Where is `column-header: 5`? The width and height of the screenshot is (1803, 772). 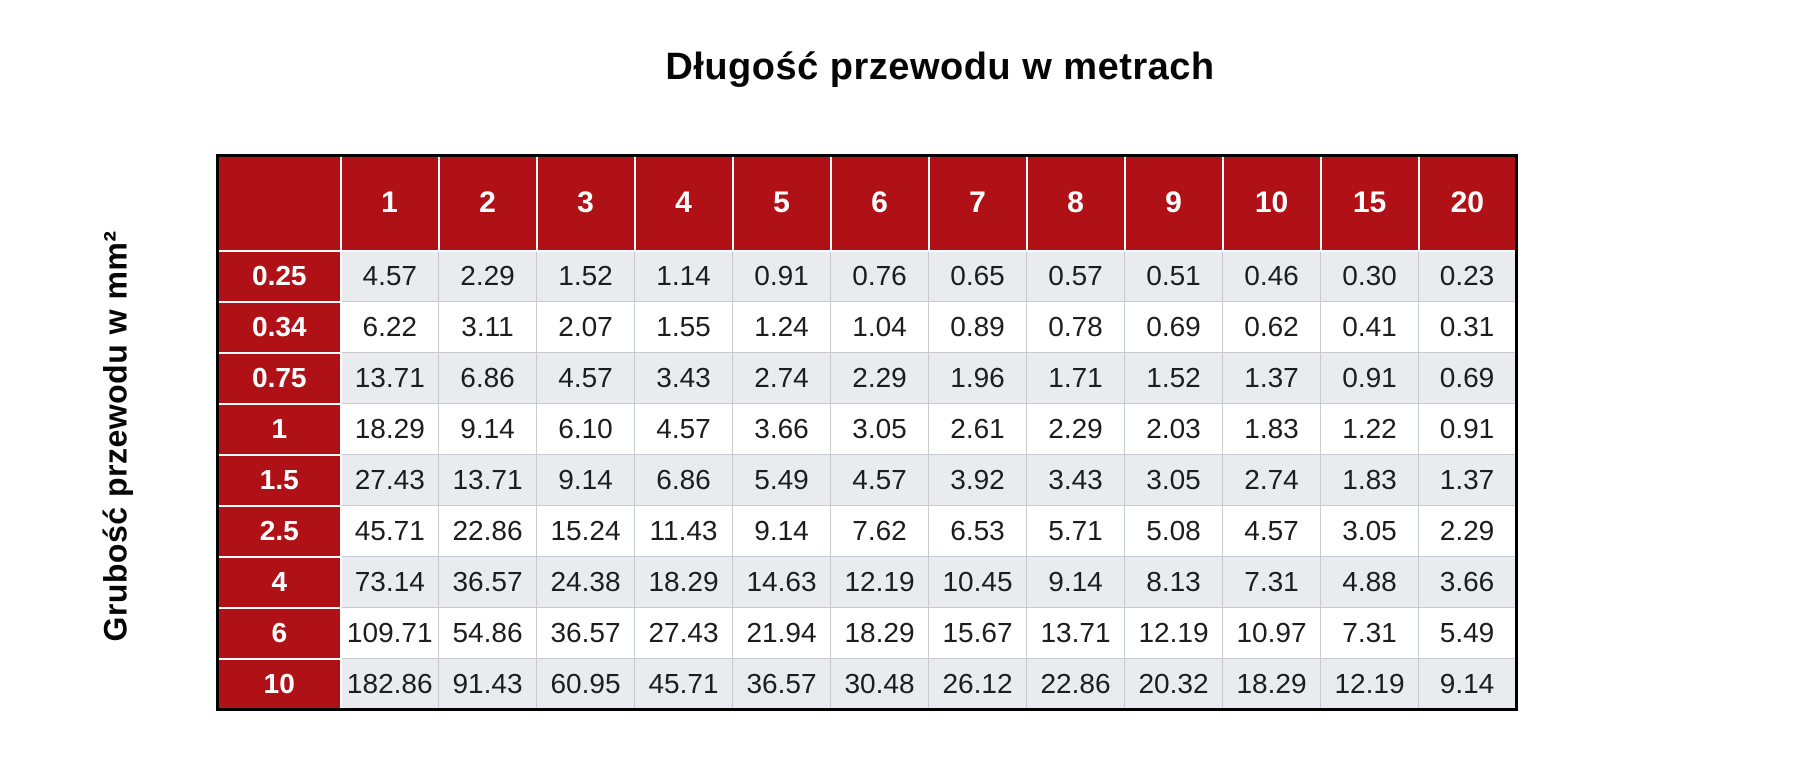 column-header: 5 is located at coordinates (781, 203).